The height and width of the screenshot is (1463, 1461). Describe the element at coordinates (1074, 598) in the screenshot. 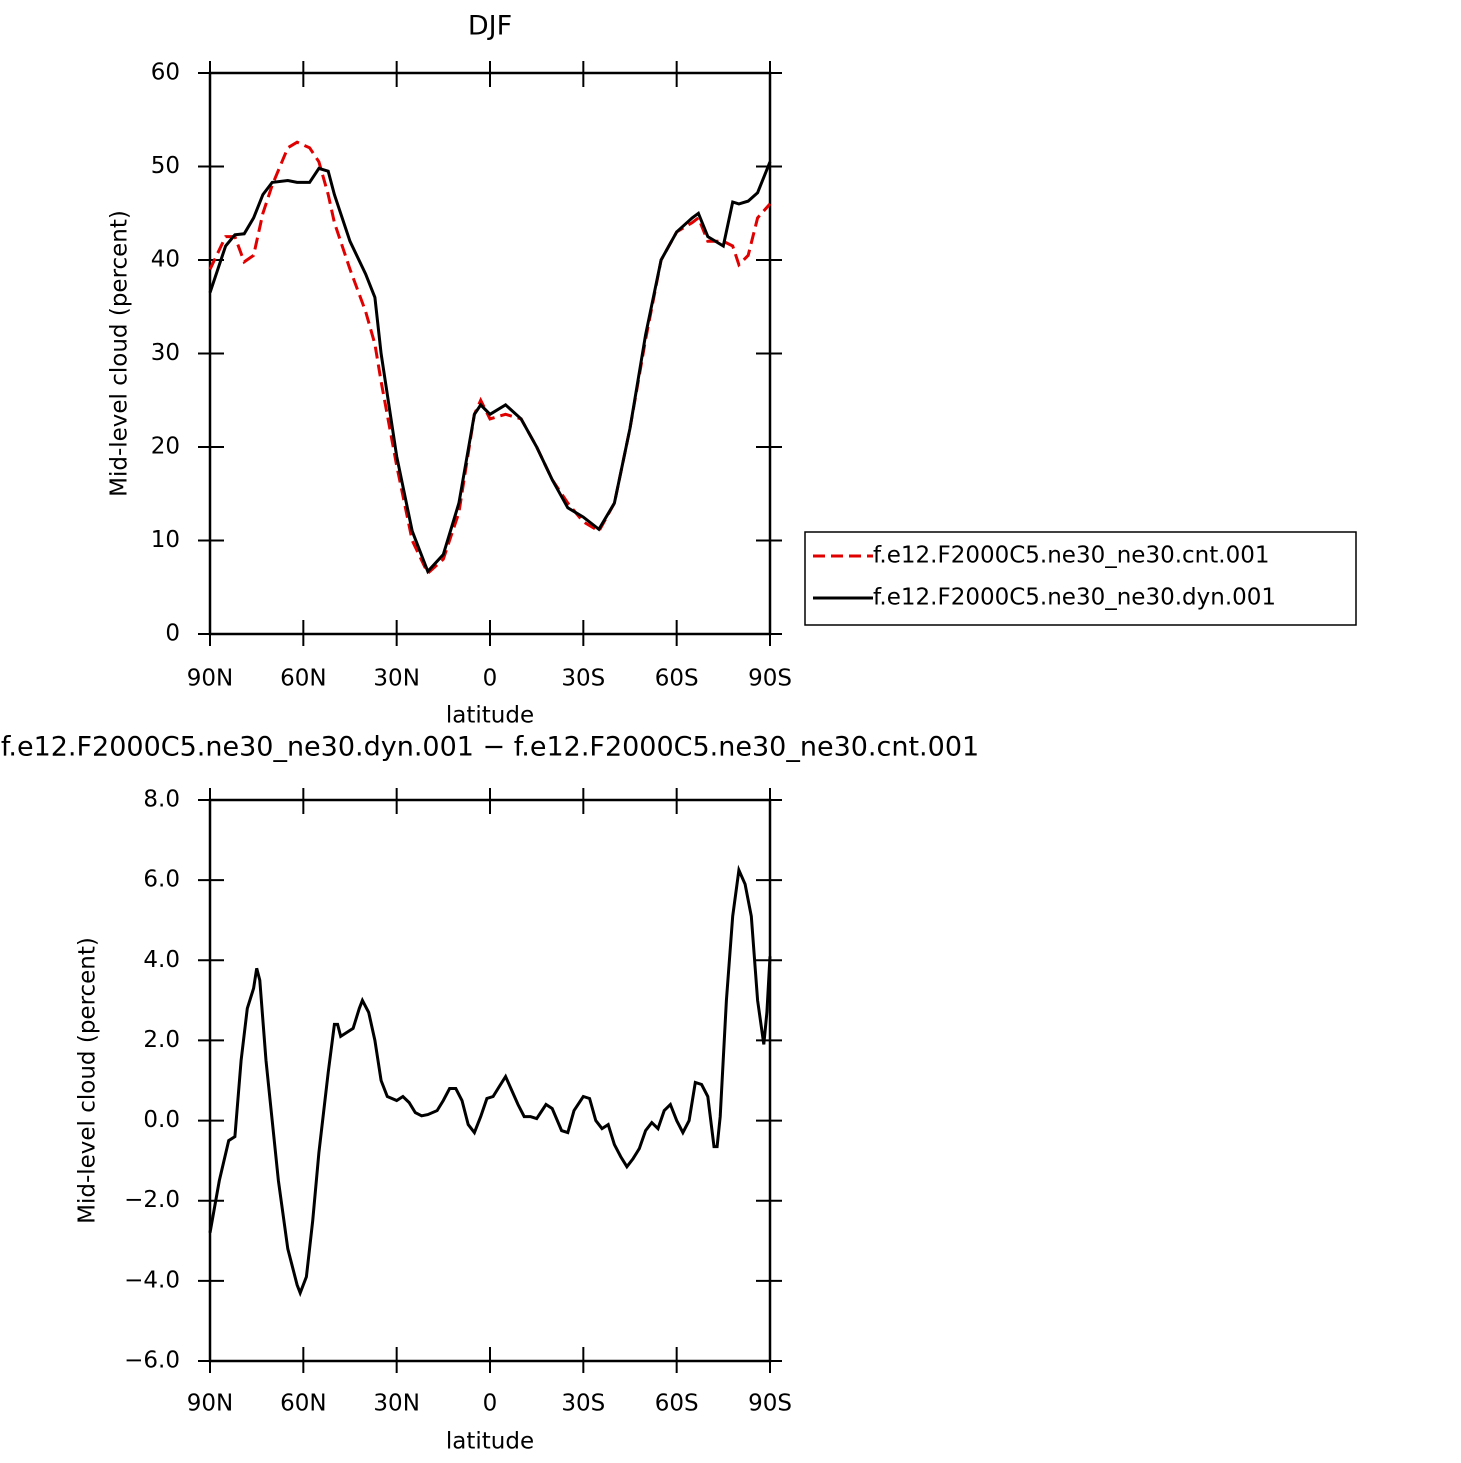

I see `legend-label: f.e12.F2000C5.ne30_ne30.dyn.001` at that location.